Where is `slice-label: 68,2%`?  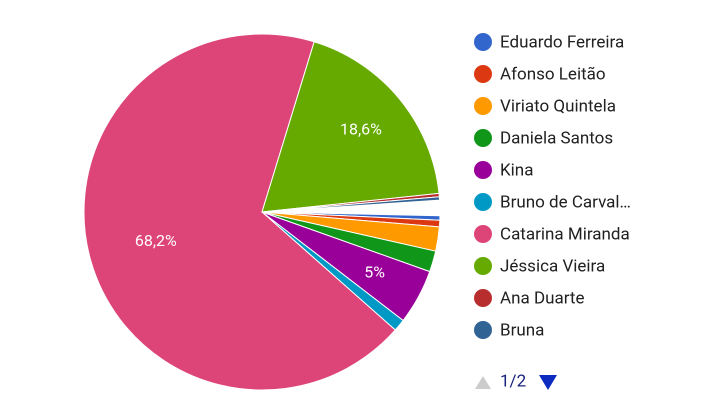 slice-label: 68,2% is located at coordinates (156, 240).